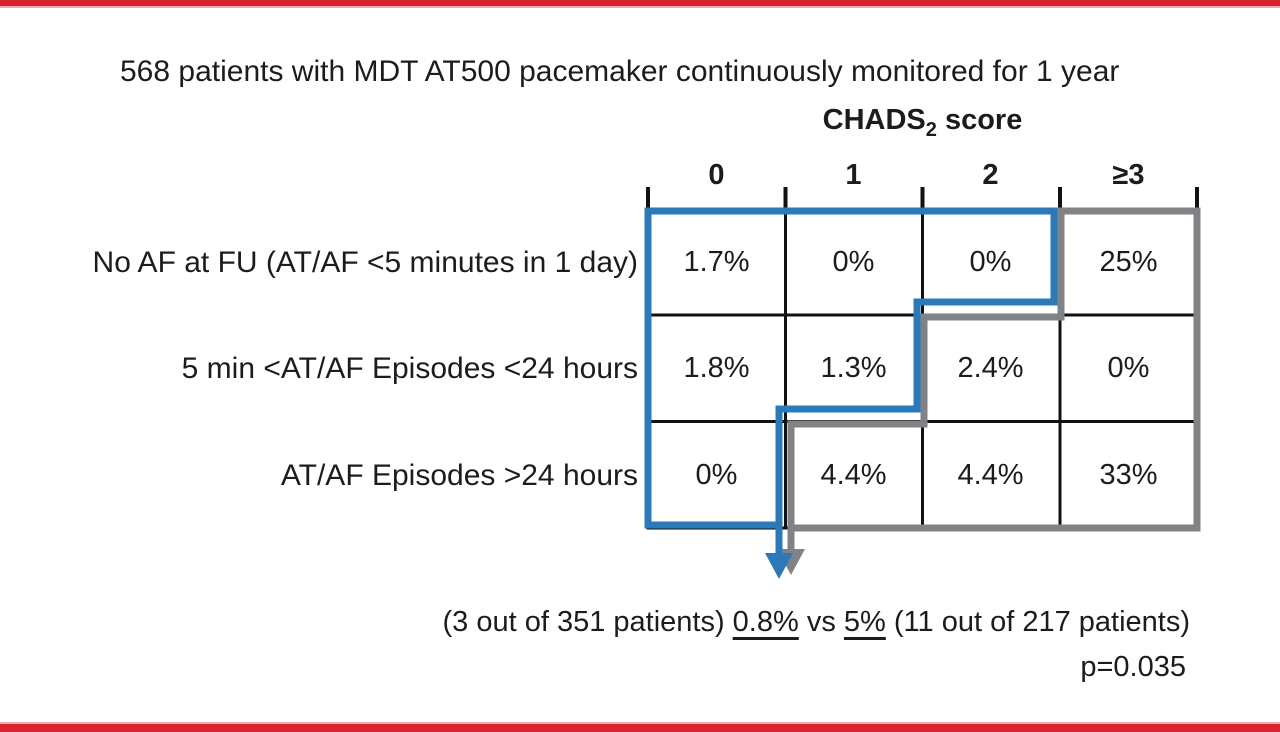 This screenshot has width=1280, height=732. I want to click on column-group-header-base: CHADS, so click(874, 120).